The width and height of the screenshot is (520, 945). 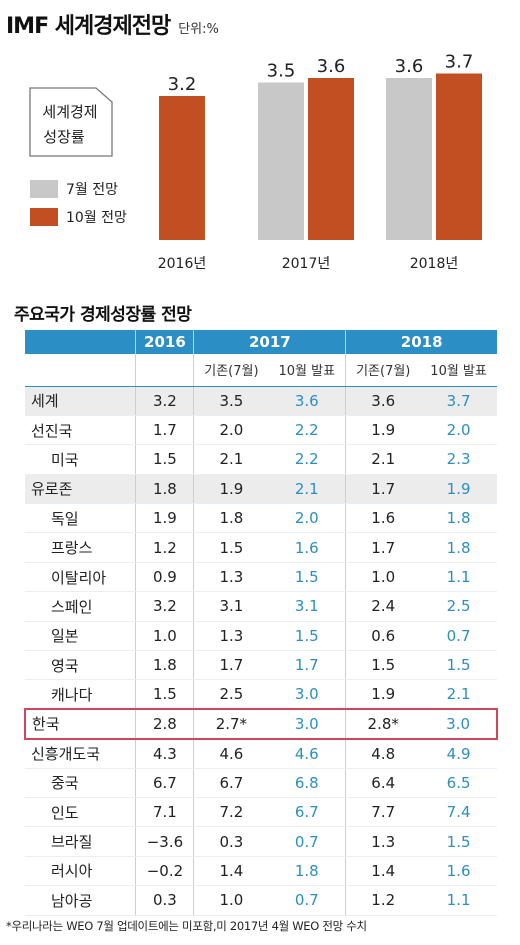 I want to click on country-cell: 유로존, so click(x=80, y=489).